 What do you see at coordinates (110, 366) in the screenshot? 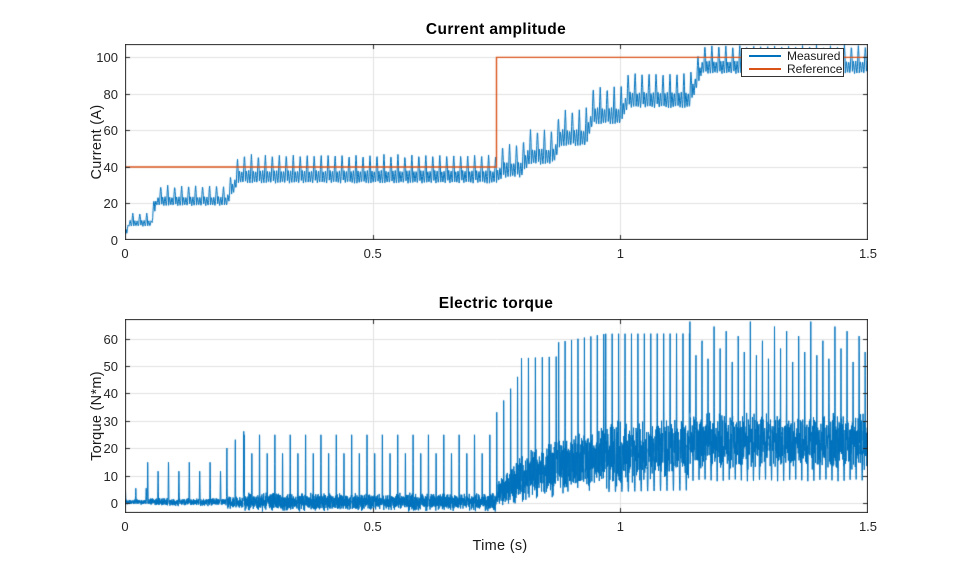
I see `y-tick-label: 50` at bounding box center [110, 366].